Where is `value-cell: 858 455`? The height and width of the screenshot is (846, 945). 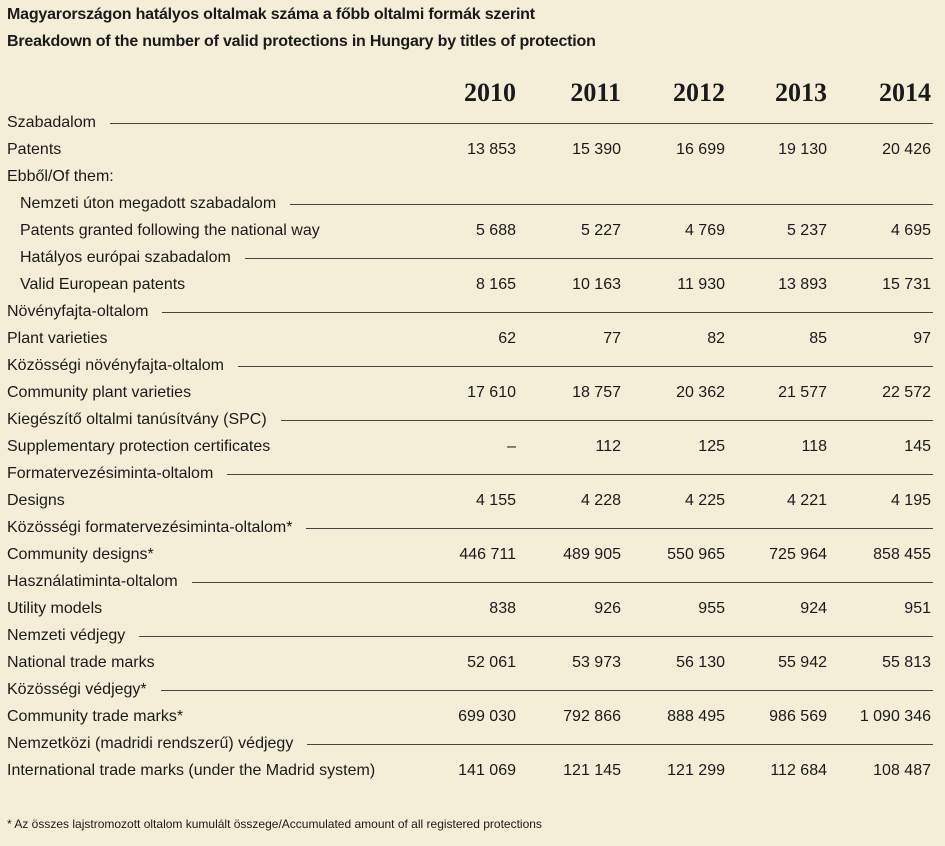
value-cell: 858 455 is located at coordinates (902, 554).